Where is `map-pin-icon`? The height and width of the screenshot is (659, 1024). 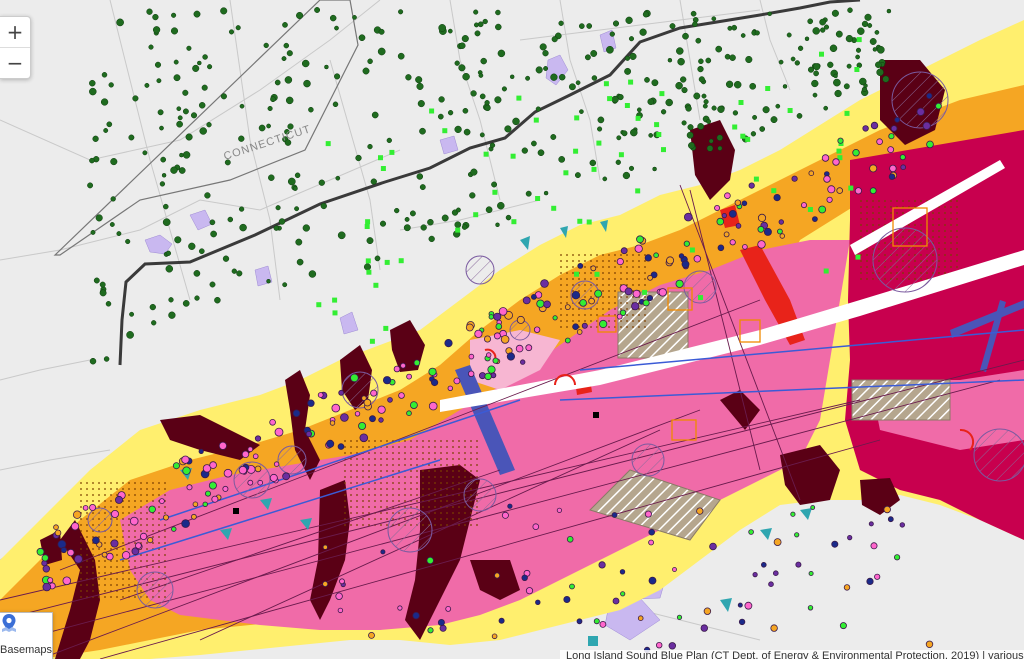
map-pin-icon is located at coordinates (9, 623).